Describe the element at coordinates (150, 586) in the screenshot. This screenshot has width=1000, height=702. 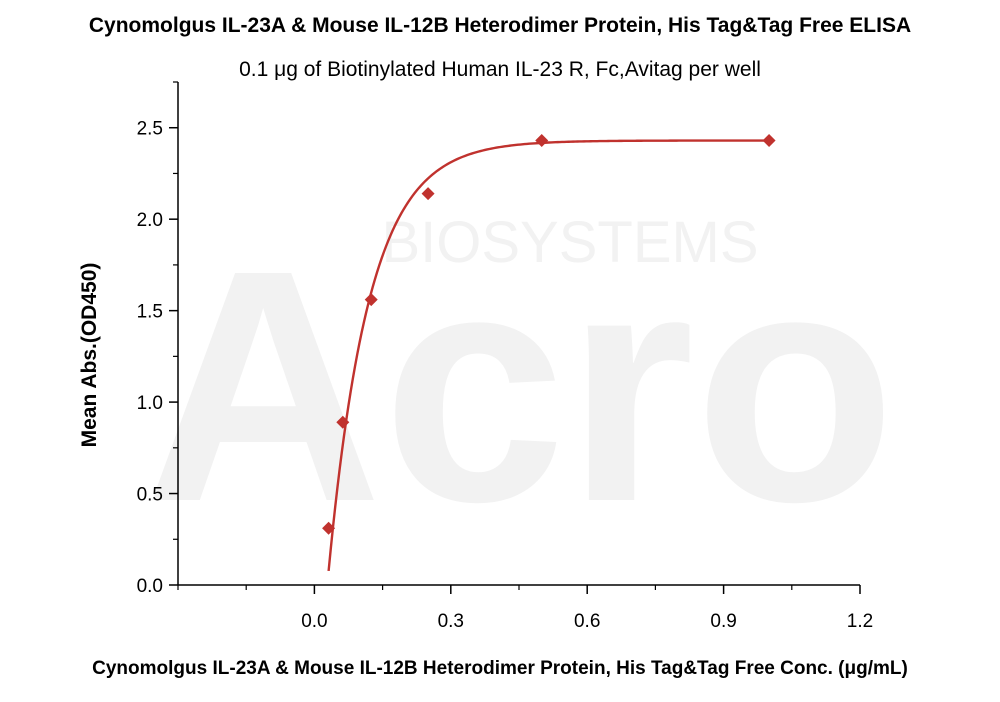
I see `y-tick-label: 0.0` at that location.